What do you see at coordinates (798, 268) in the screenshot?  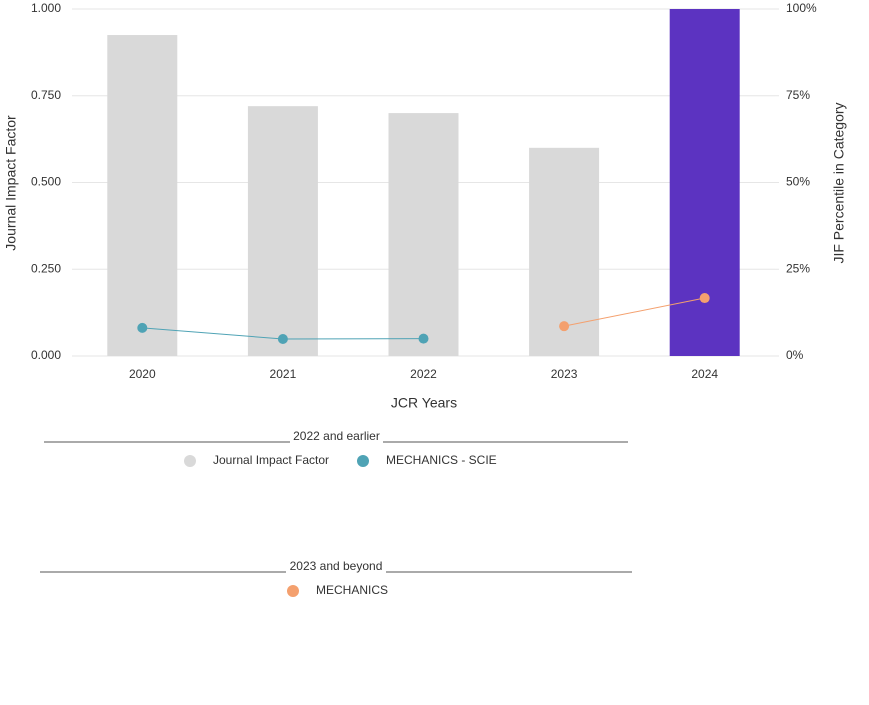 I see `y2-tick-label: 25%` at bounding box center [798, 268].